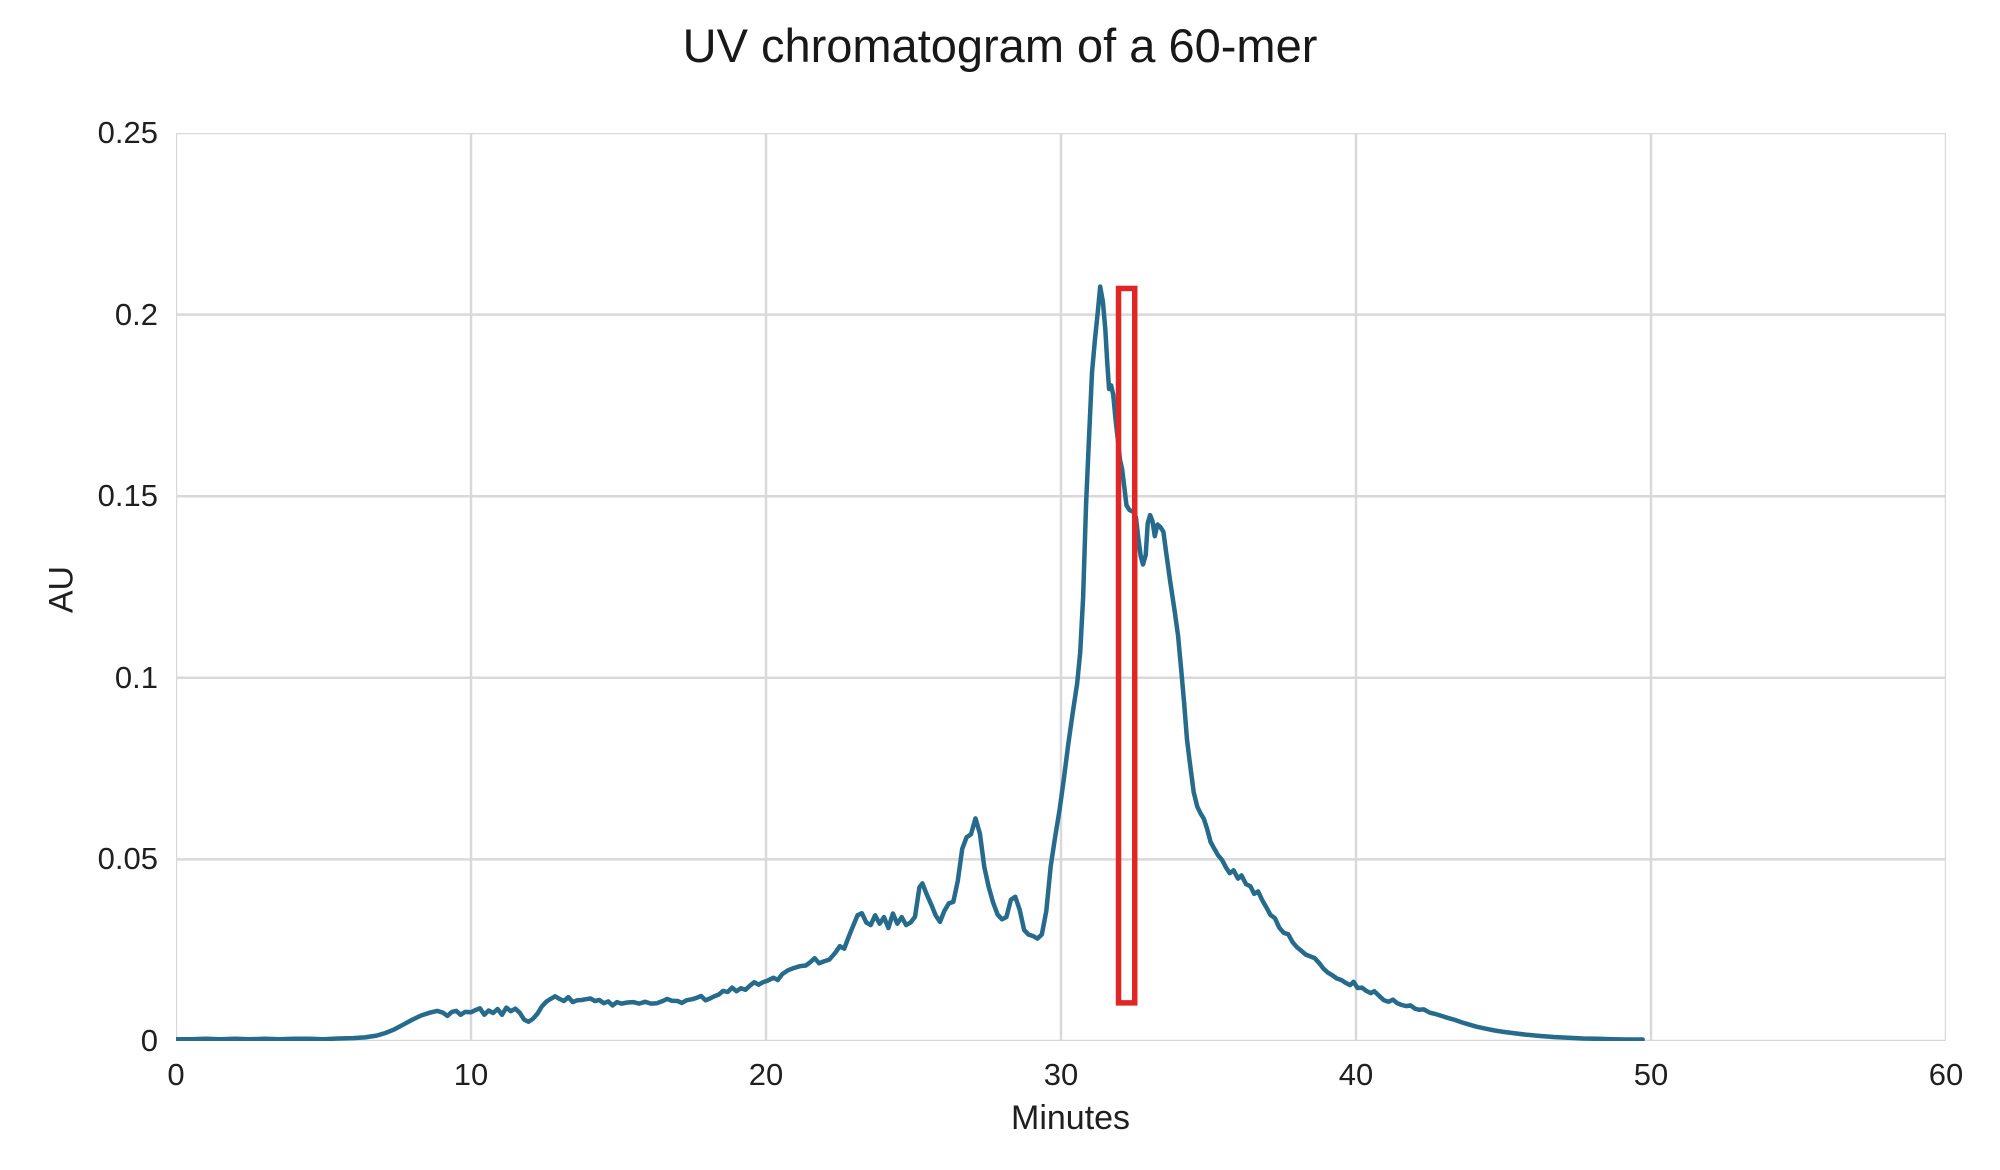 The height and width of the screenshot is (1170, 2000). Describe the element at coordinates (136, 314) in the screenshot. I see `y-axis-tick-label: 0.2` at that location.